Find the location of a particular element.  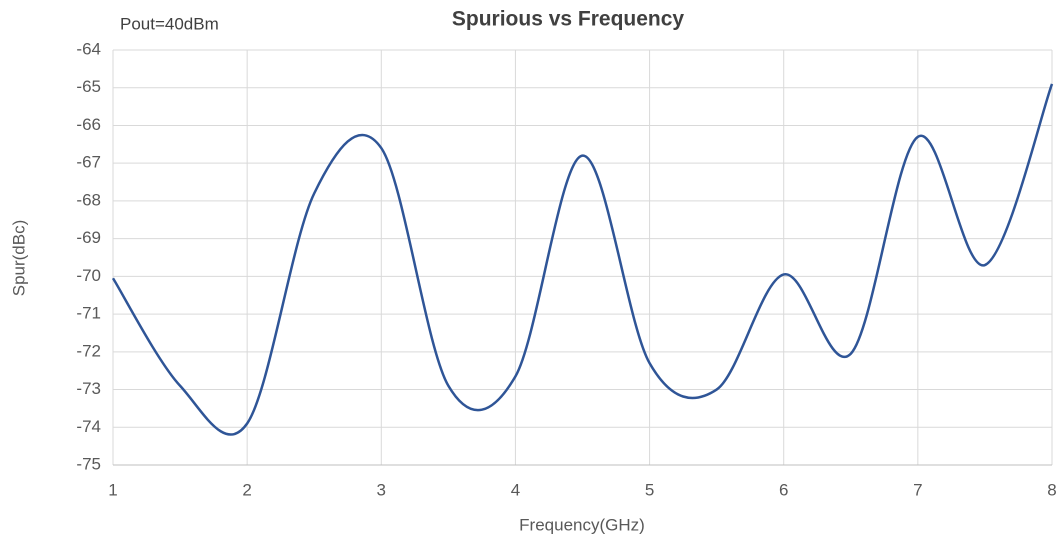

x-tick-label: 3 is located at coordinates (381, 489).